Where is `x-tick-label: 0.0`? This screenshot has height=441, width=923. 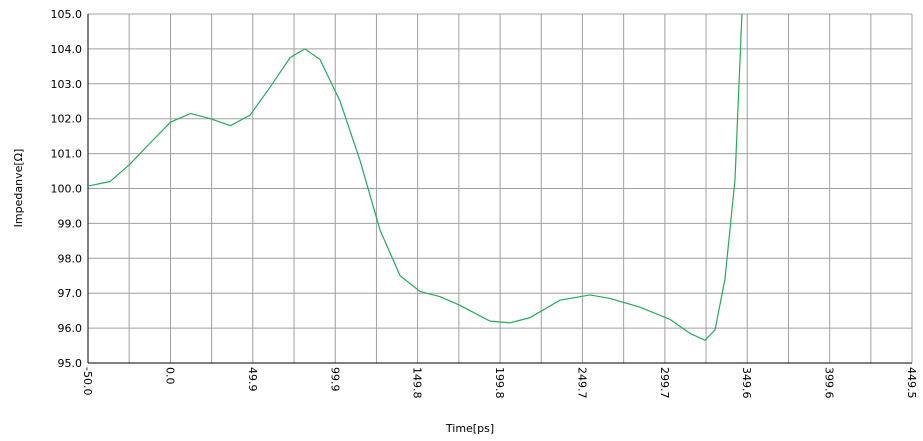 x-tick-label: 0.0 is located at coordinates (169, 376).